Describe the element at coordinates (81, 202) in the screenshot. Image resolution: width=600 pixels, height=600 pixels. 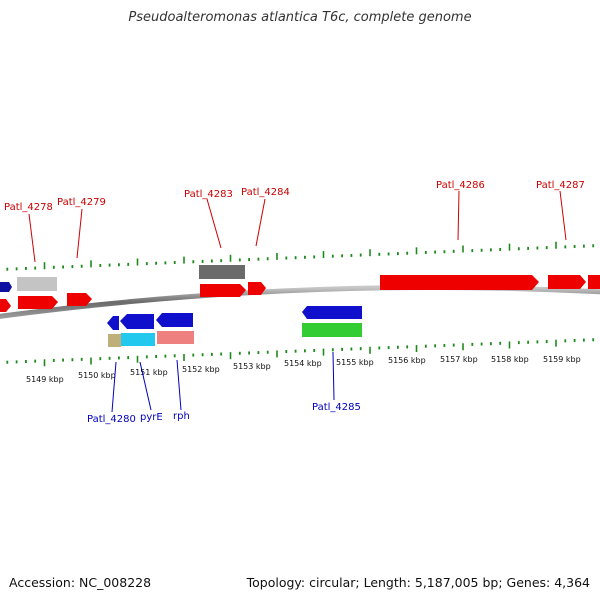
I see `gene-label-patl-4279: Patl_4279` at that location.